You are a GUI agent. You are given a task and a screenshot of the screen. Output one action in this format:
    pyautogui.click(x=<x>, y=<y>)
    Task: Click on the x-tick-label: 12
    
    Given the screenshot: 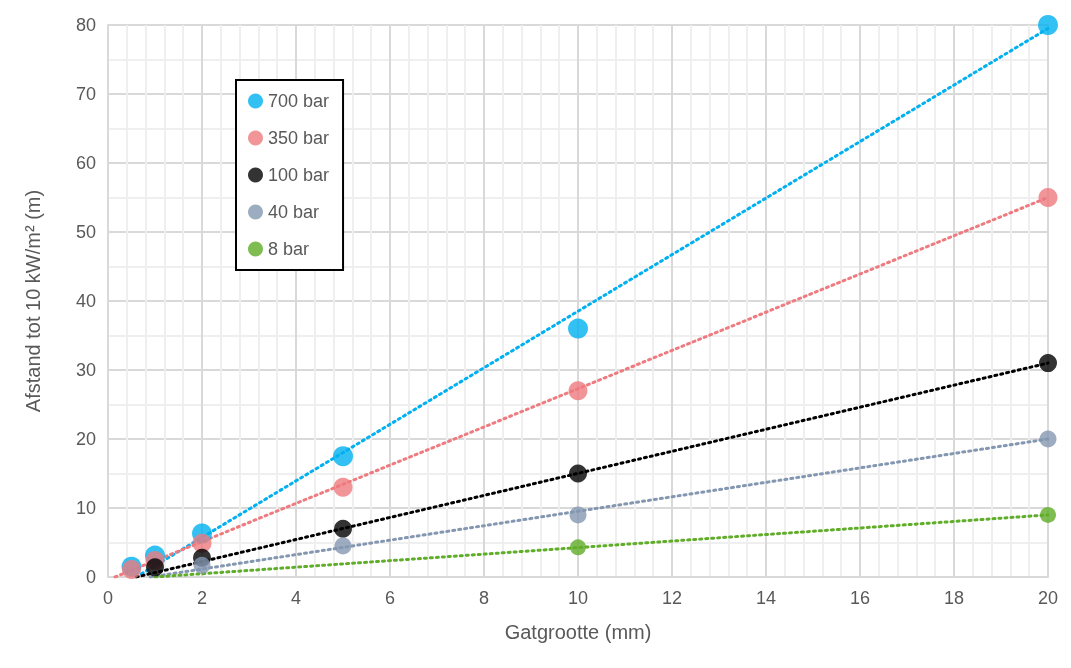 What is the action you would take?
    pyautogui.click(x=672, y=598)
    